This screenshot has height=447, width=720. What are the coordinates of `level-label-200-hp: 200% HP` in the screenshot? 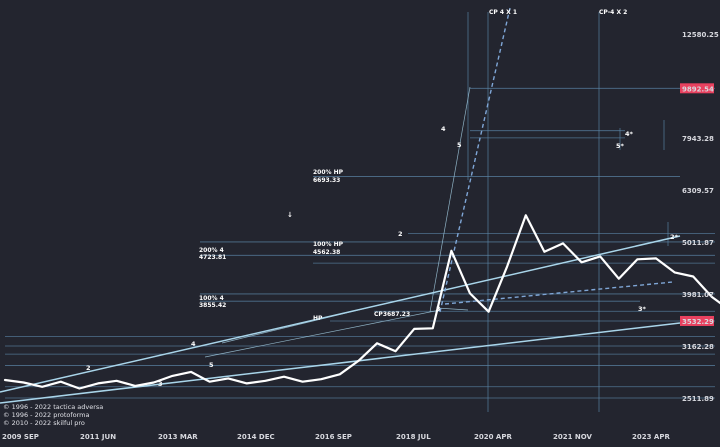 It's located at (328, 172).